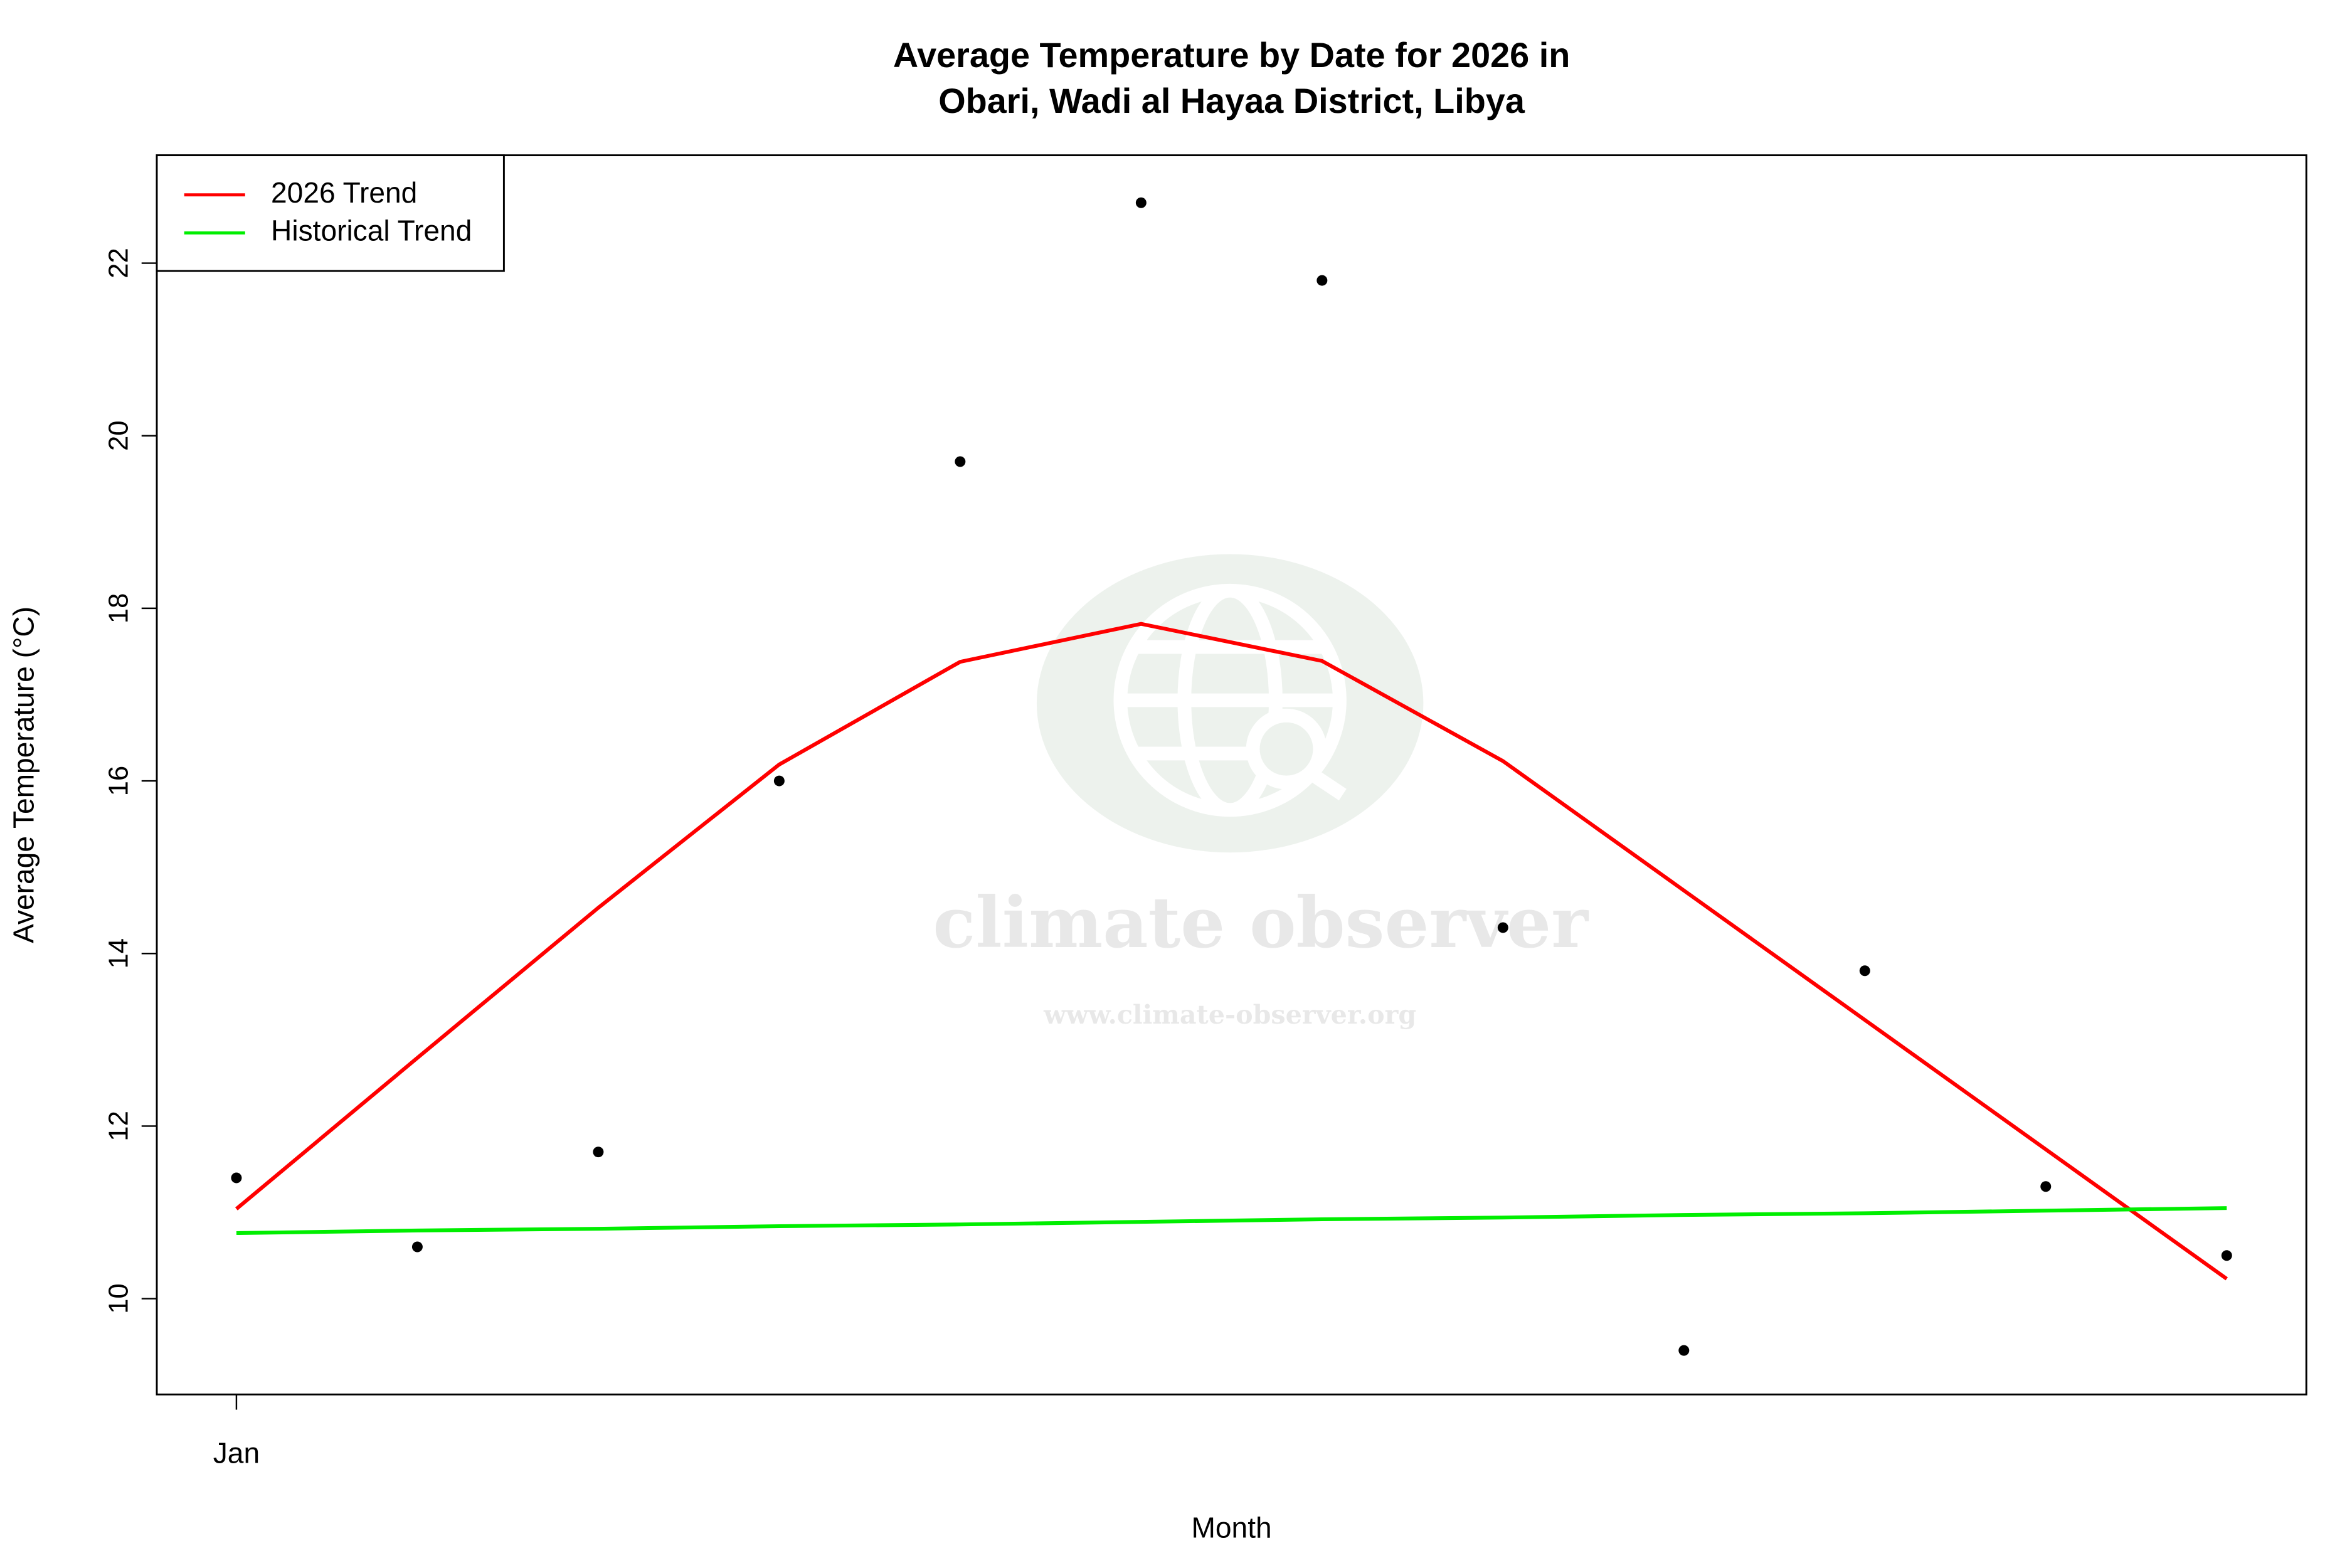 The image size is (2352, 1568). What do you see at coordinates (23, 775) in the screenshot?
I see `y-axis-label: Average Temperature (°C)` at bounding box center [23, 775].